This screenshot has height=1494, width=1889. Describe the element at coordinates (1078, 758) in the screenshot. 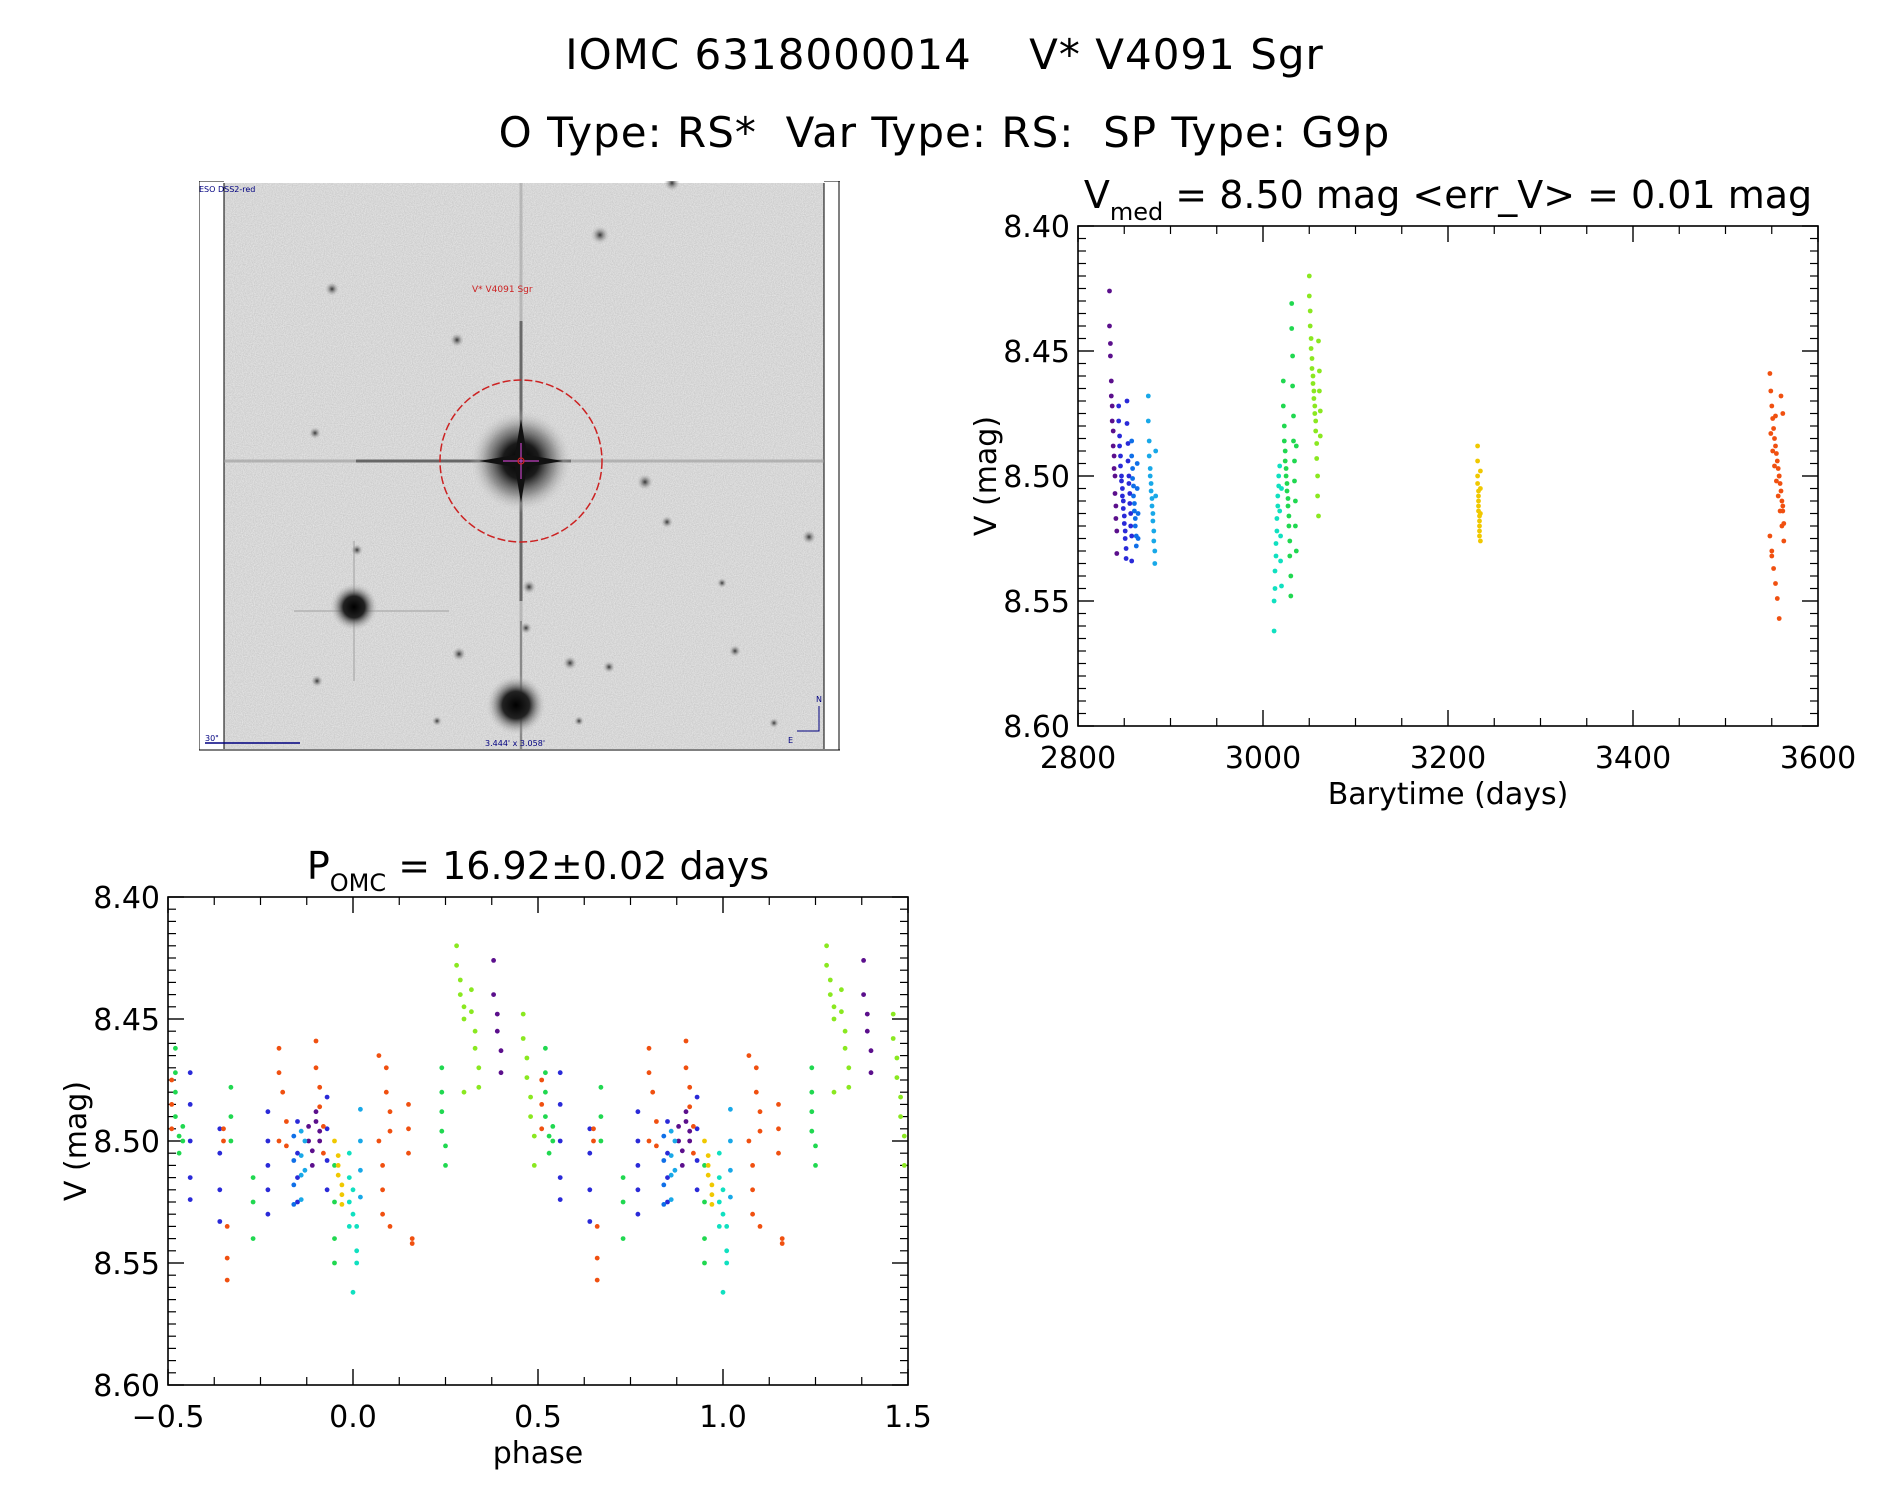

I see `lc-xtick-label: 2800` at that location.